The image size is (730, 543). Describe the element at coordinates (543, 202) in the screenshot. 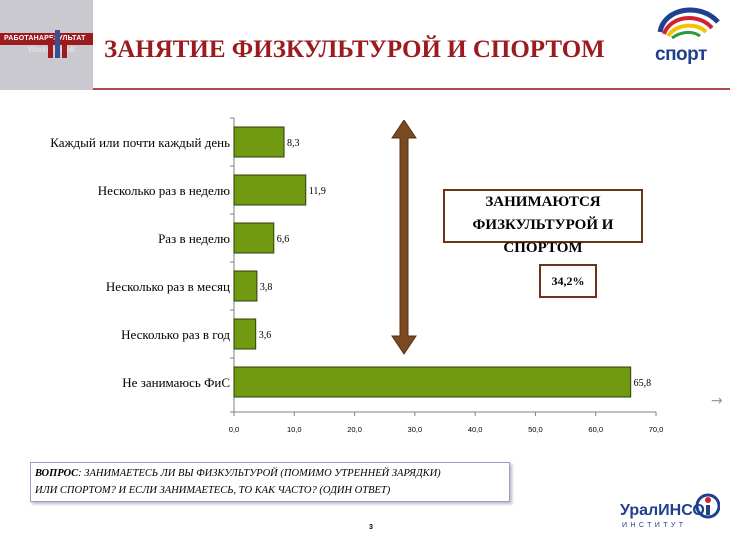

I see `callout-line-1: ЗАНИМАЮТСЯ` at that location.